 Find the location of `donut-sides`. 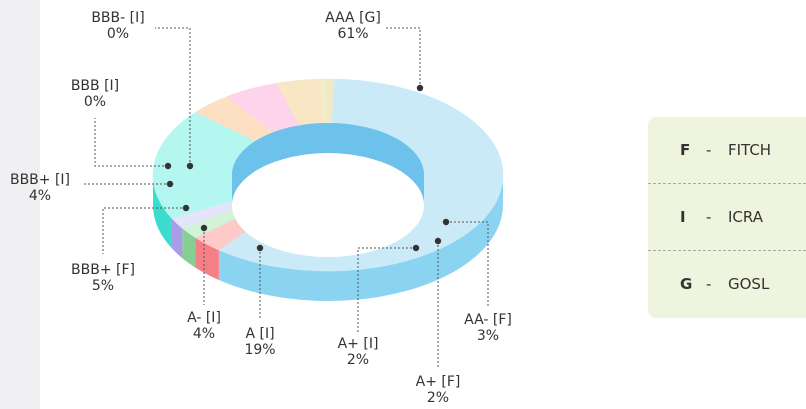

donut-sides is located at coordinates (328, 238).